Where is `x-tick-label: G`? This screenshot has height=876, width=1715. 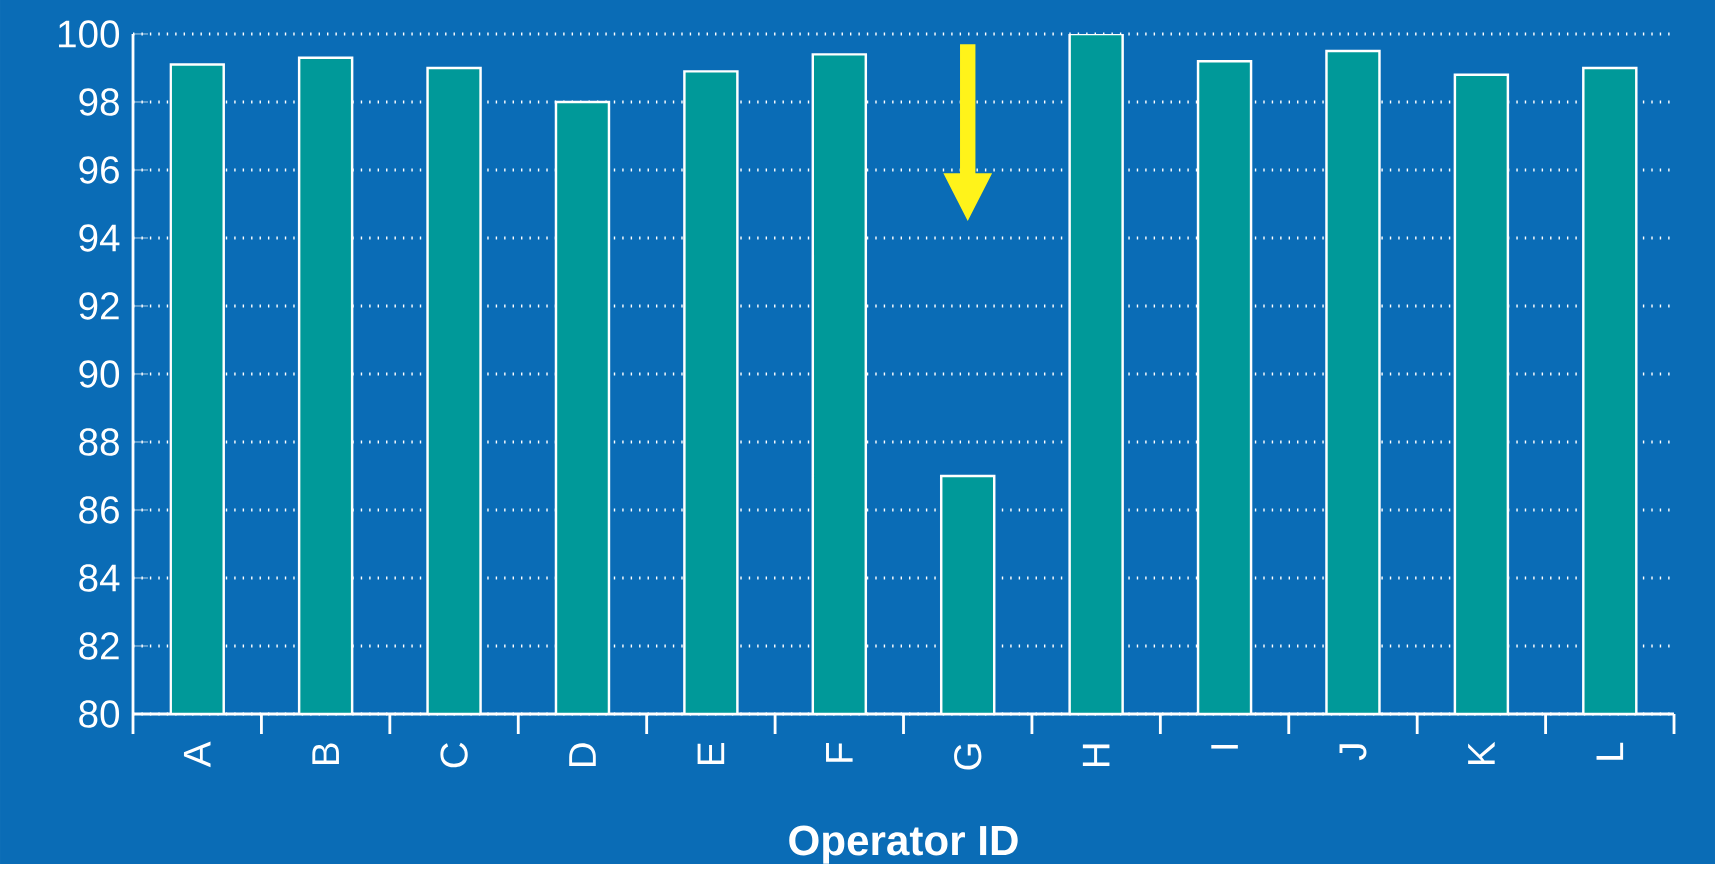 x-tick-label: G is located at coordinates (968, 757).